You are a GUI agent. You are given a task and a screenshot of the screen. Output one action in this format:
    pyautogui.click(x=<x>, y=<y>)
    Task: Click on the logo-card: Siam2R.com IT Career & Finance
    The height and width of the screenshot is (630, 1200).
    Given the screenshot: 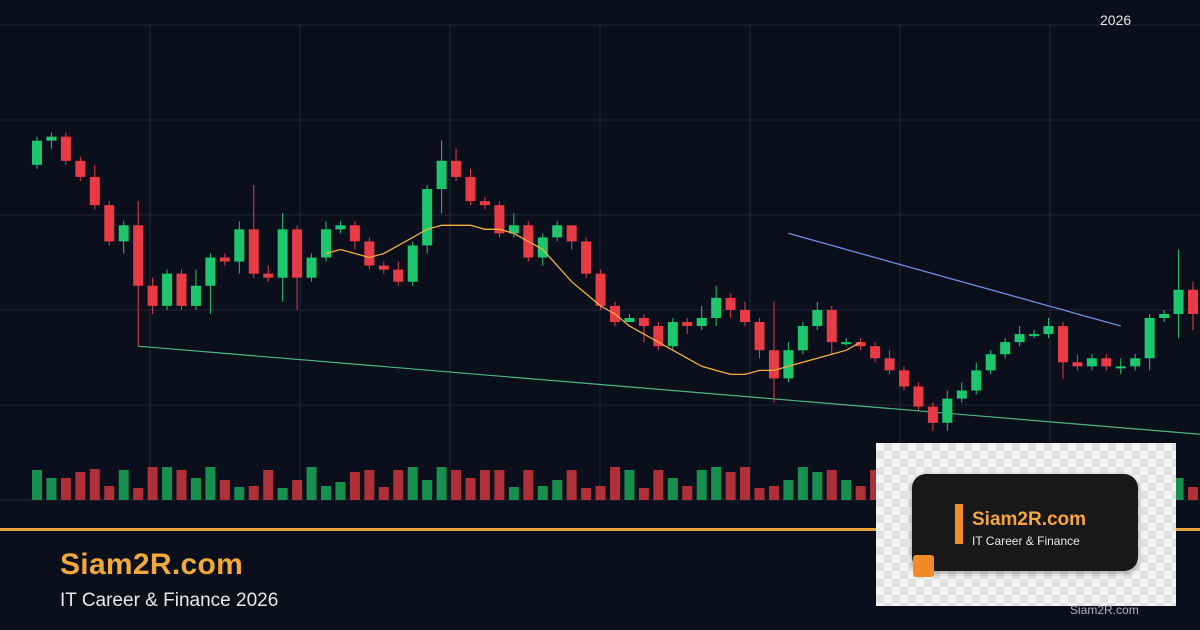 What is the action you would take?
    pyautogui.click(x=1025, y=522)
    